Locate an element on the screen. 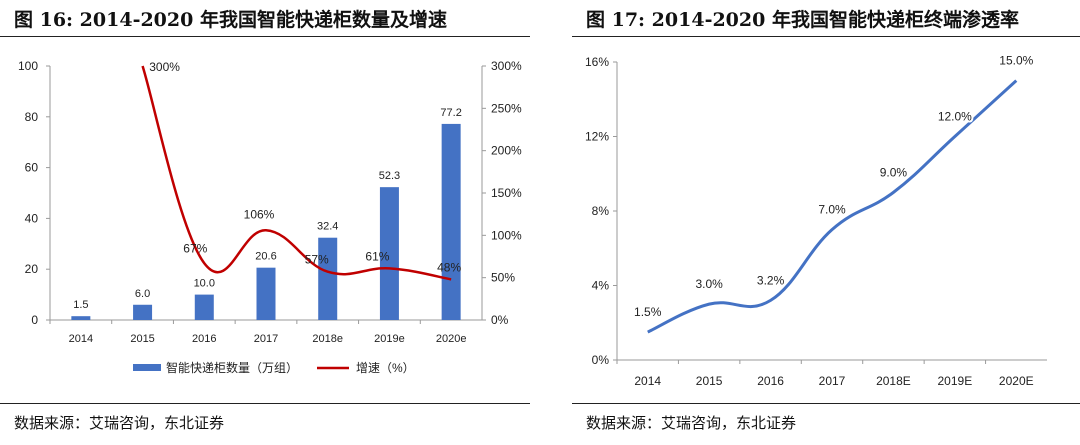 This screenshot has width=1080, height=445. y-tick-label: 4% is located at coordinates (601, 286).